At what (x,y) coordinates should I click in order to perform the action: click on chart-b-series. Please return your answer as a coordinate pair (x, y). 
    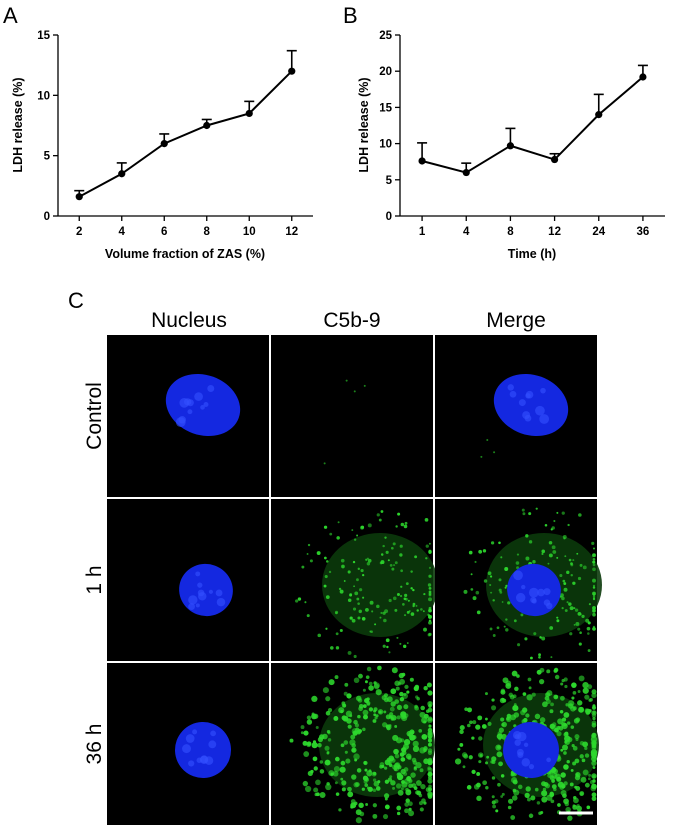
    Looking at the image, I should click on (532, 120).